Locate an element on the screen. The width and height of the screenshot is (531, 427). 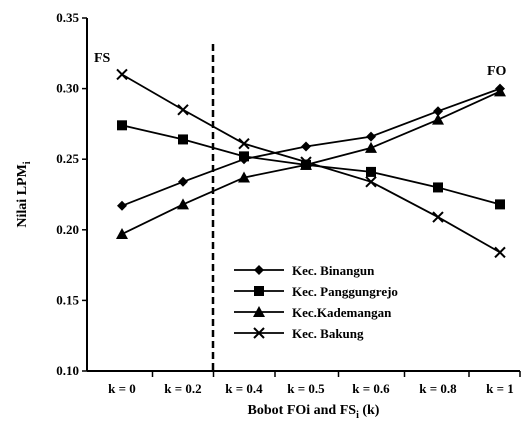
x-tick-label: k = 0.4 is located at coordinates (244, 388).